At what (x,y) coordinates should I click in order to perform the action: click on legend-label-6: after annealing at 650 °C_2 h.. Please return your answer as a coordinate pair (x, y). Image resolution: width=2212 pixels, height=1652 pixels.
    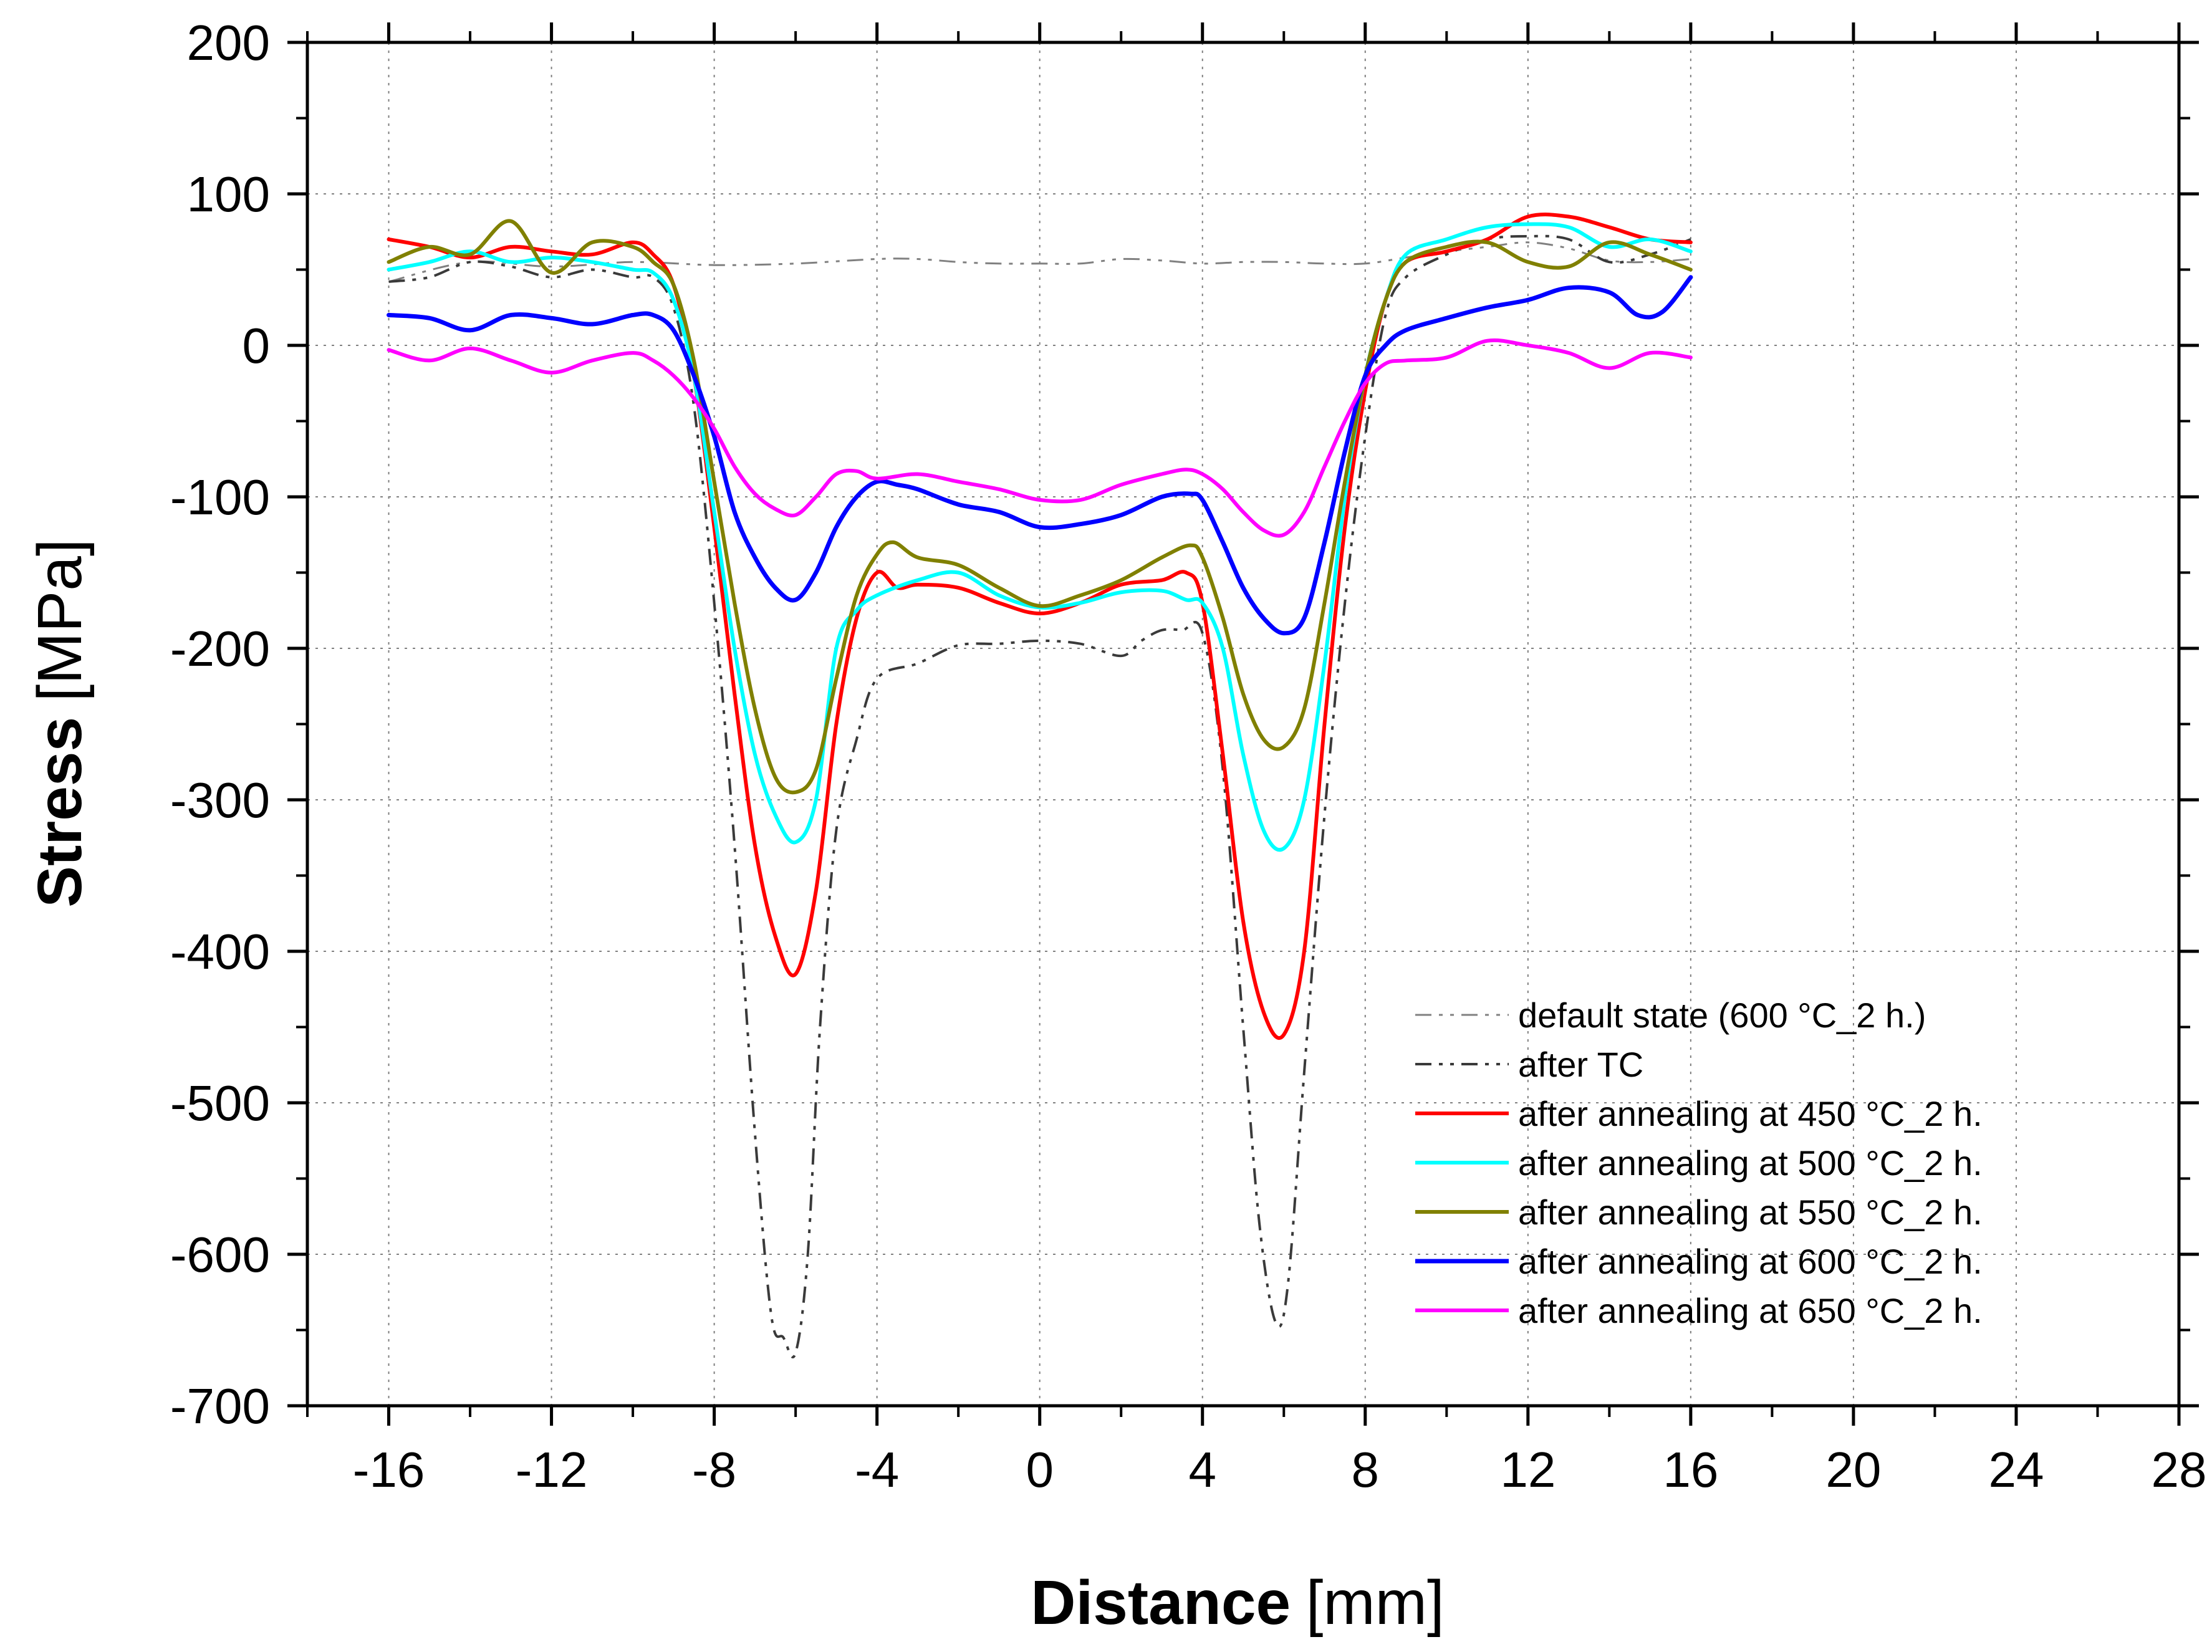
    Looking at the image, I should click on (1750, 1310).